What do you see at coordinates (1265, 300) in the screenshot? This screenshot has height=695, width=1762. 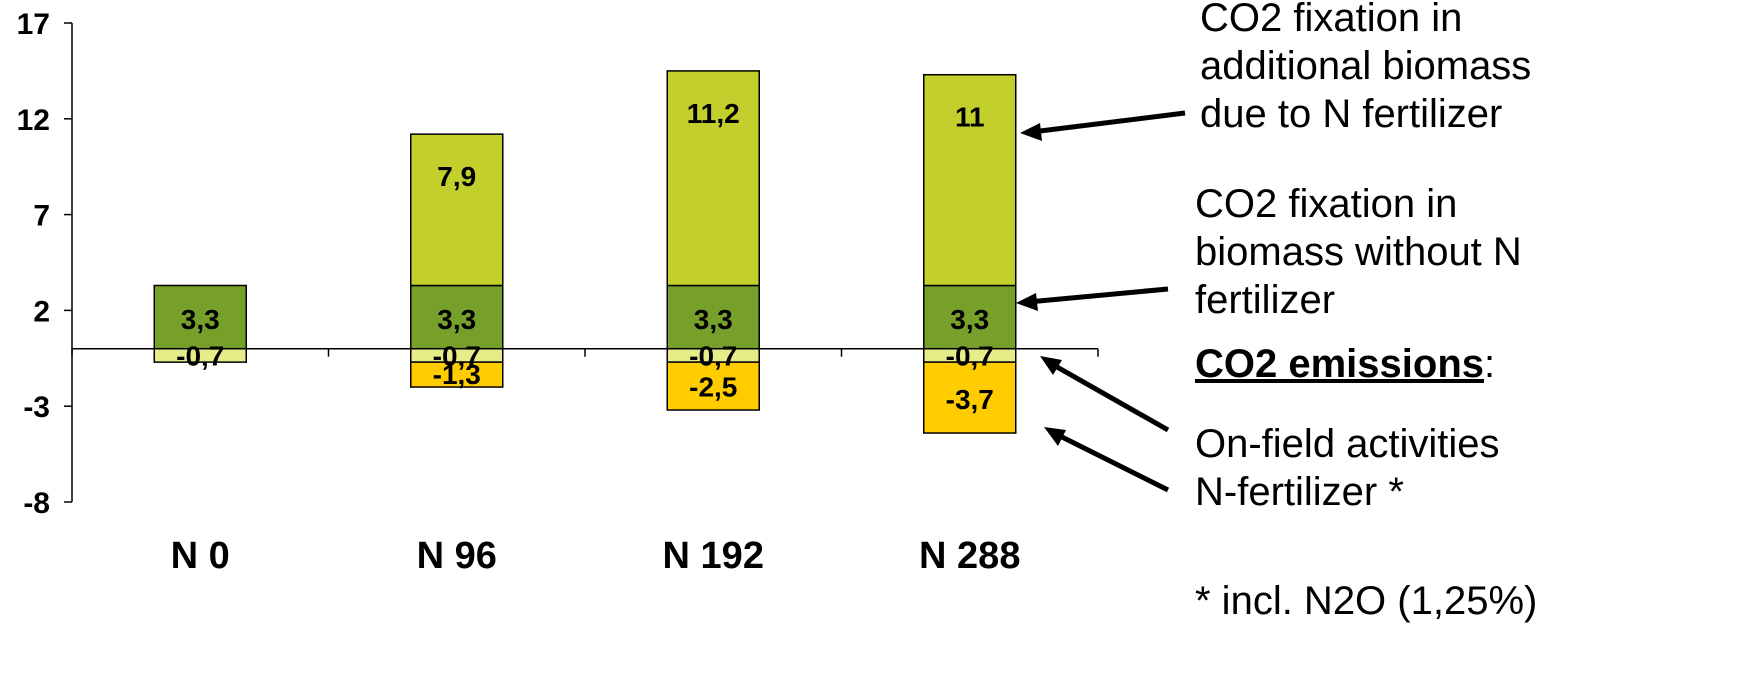 I see `annotation-line: fertilizer` at bounding box center [1265, 300].